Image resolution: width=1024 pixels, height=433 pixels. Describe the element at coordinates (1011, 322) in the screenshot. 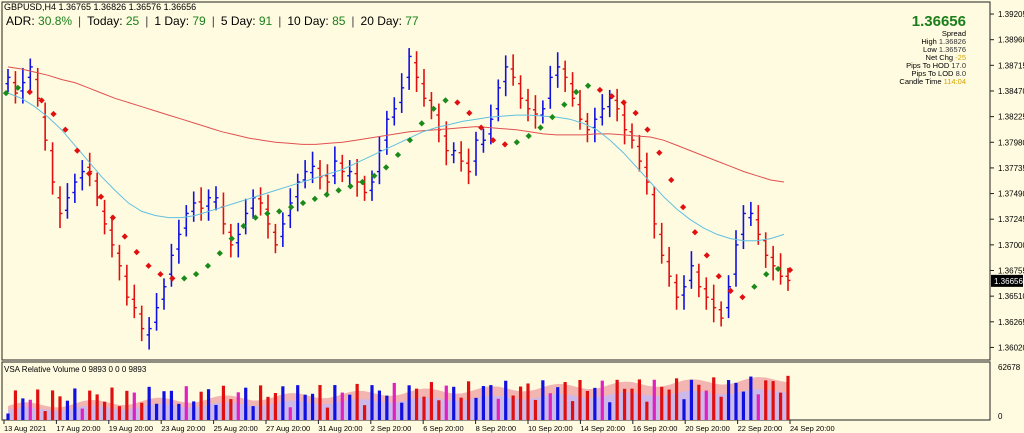

I see `price-axis-label: 1.36265` at that location.